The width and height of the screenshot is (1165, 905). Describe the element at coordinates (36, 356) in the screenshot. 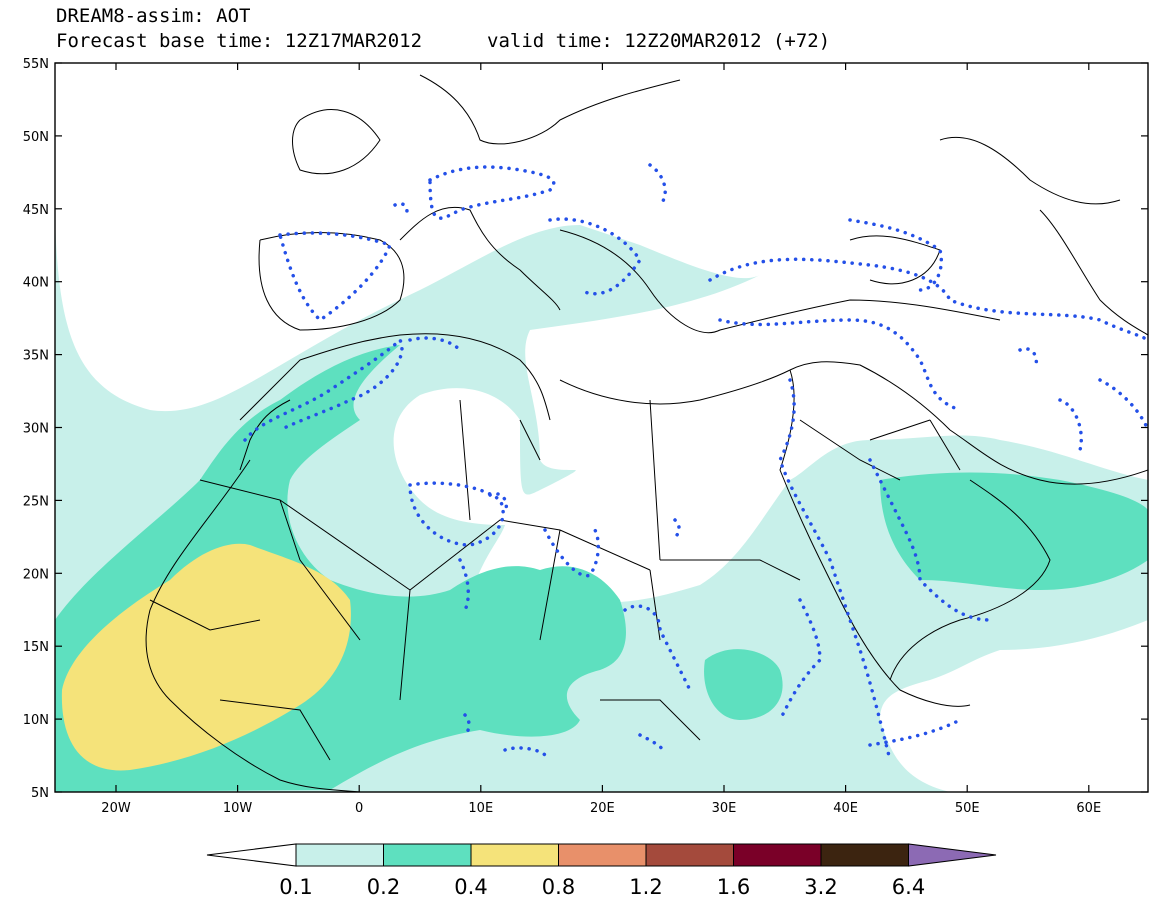

I see `lat-label: 35N` at that location.